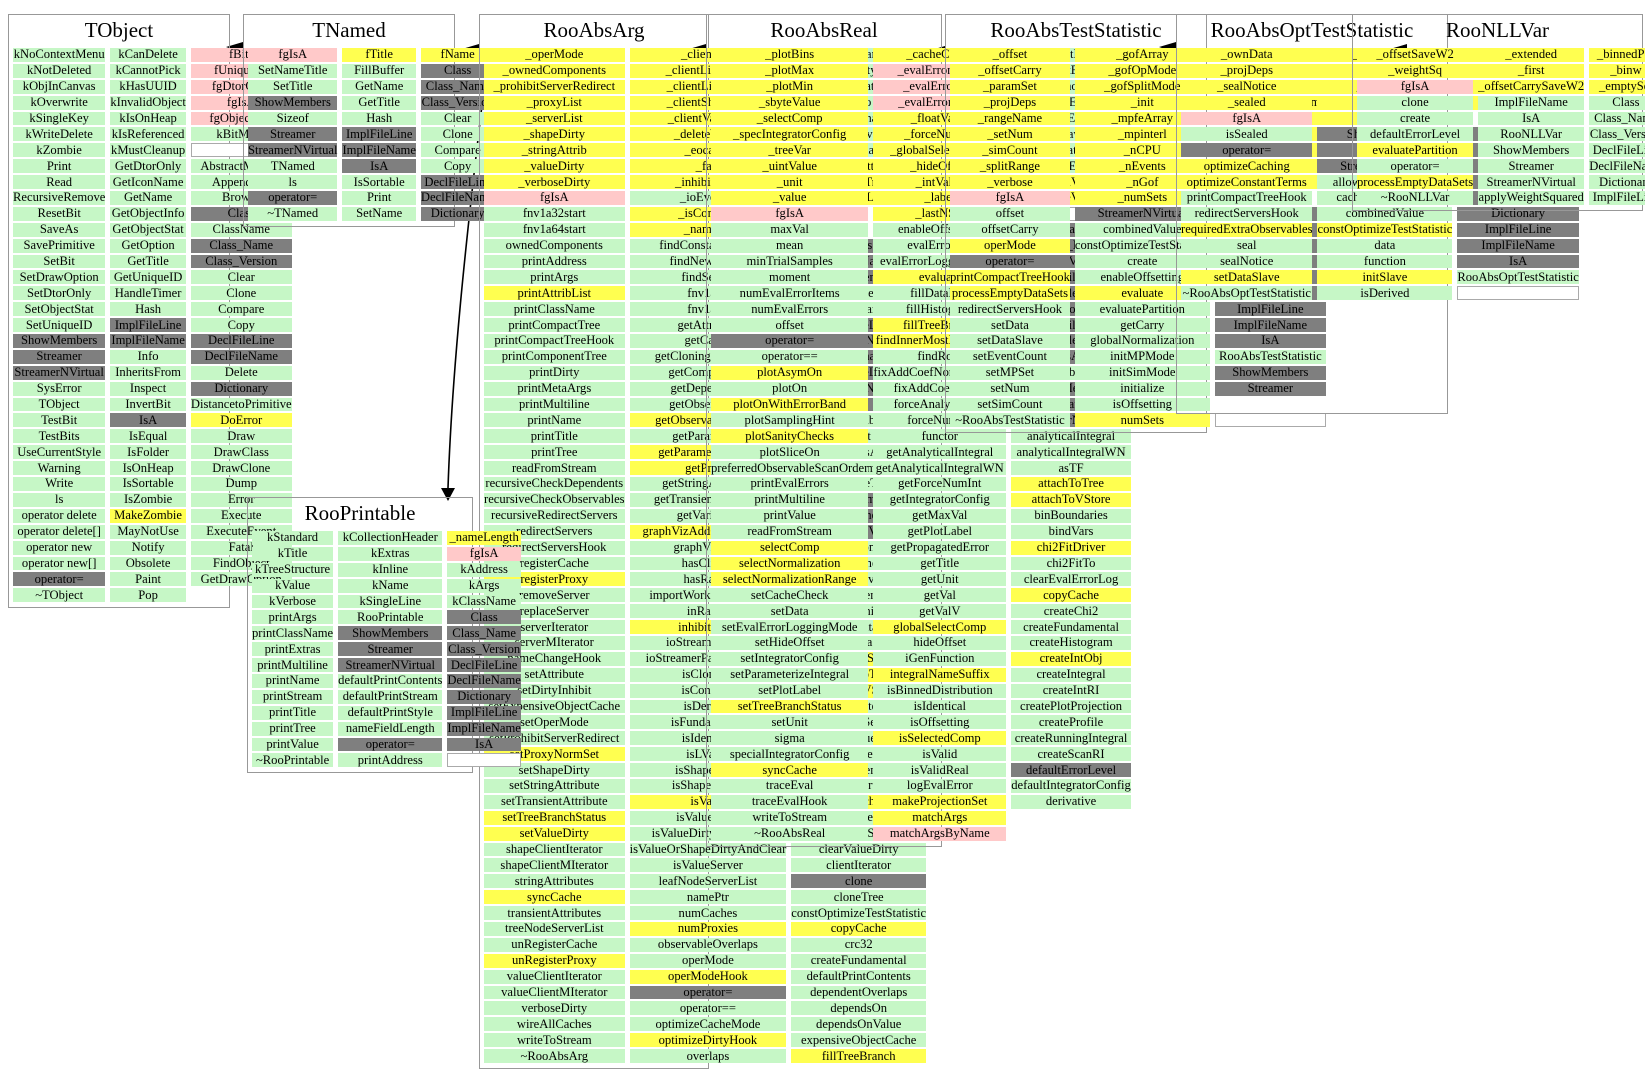  What do you see at coordinates (59, 516) in the screenshot?
I see `member-cell: operator delete` at bounding box center [59, 516].